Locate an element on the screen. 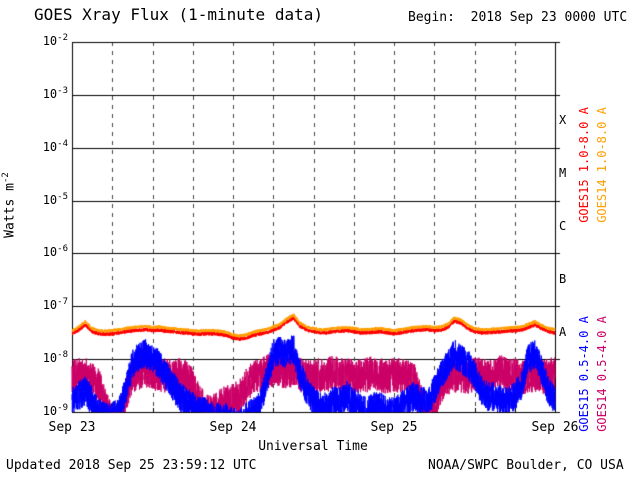  flare-class-label: M is located at coordinates (563, 173).